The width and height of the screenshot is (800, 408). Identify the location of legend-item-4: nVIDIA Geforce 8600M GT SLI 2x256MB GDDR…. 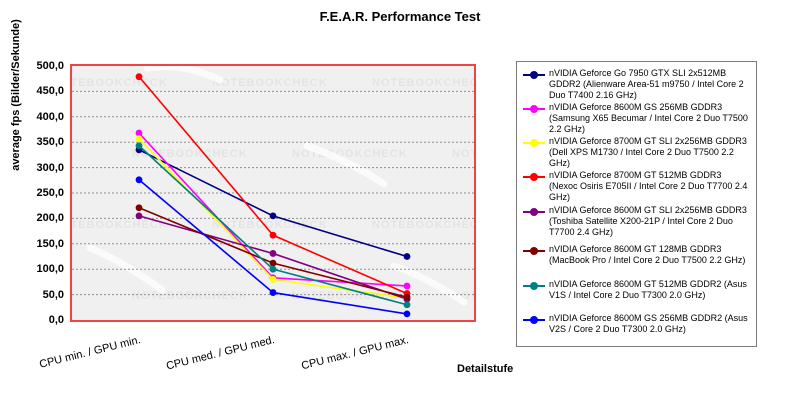
(636, 221).